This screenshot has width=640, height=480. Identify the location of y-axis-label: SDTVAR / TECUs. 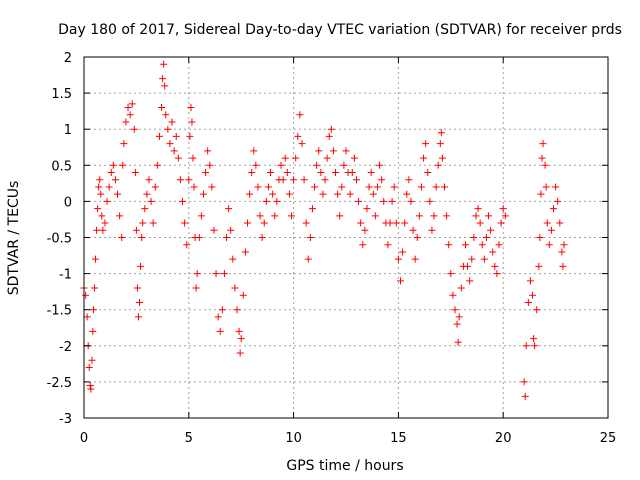
(14, 238).